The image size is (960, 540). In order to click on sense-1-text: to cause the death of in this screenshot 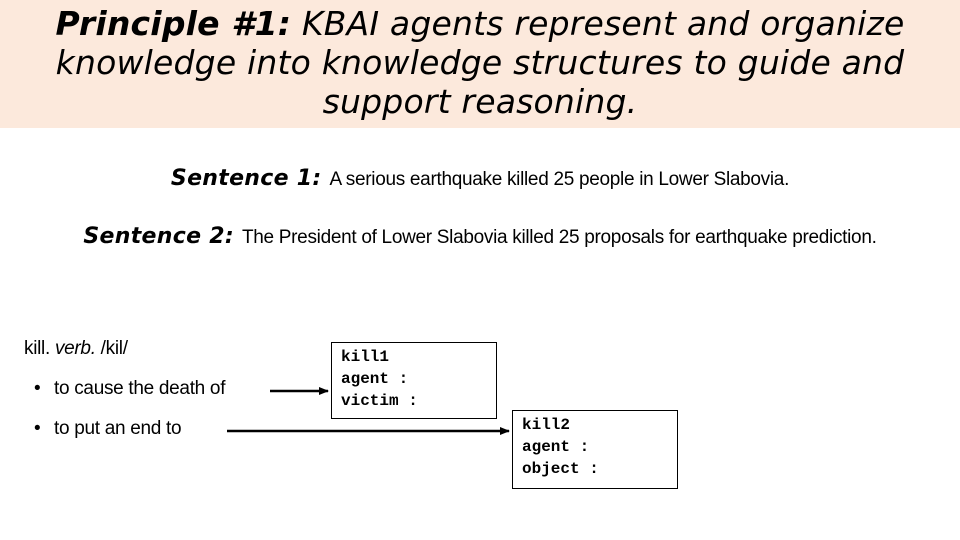, I will do `click(140, 388)`.